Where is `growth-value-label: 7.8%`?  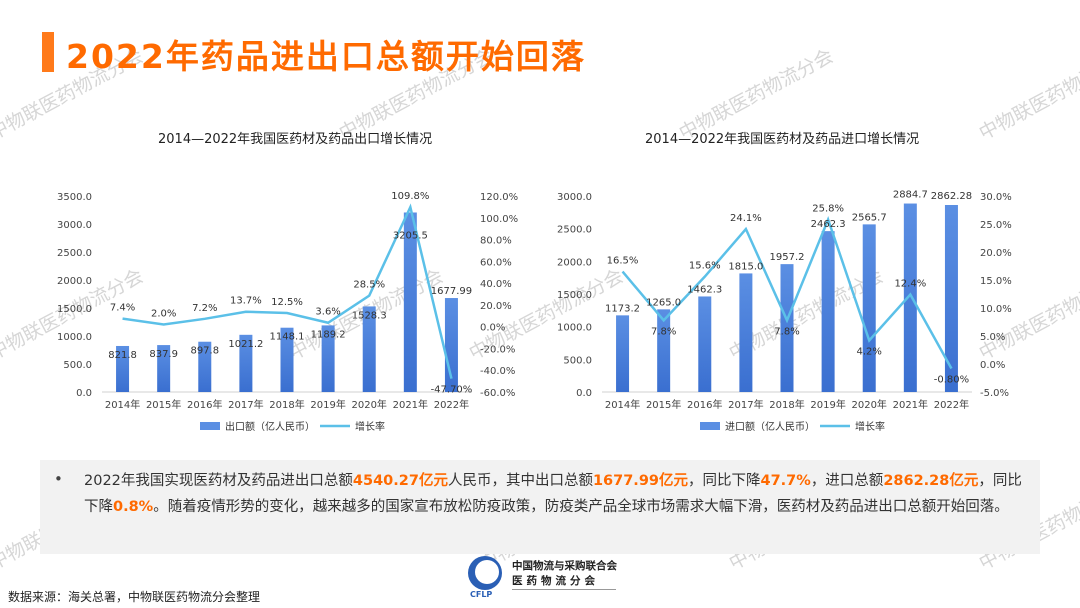 growth-value-label: 7.8% is located at coordinates (786, 331).